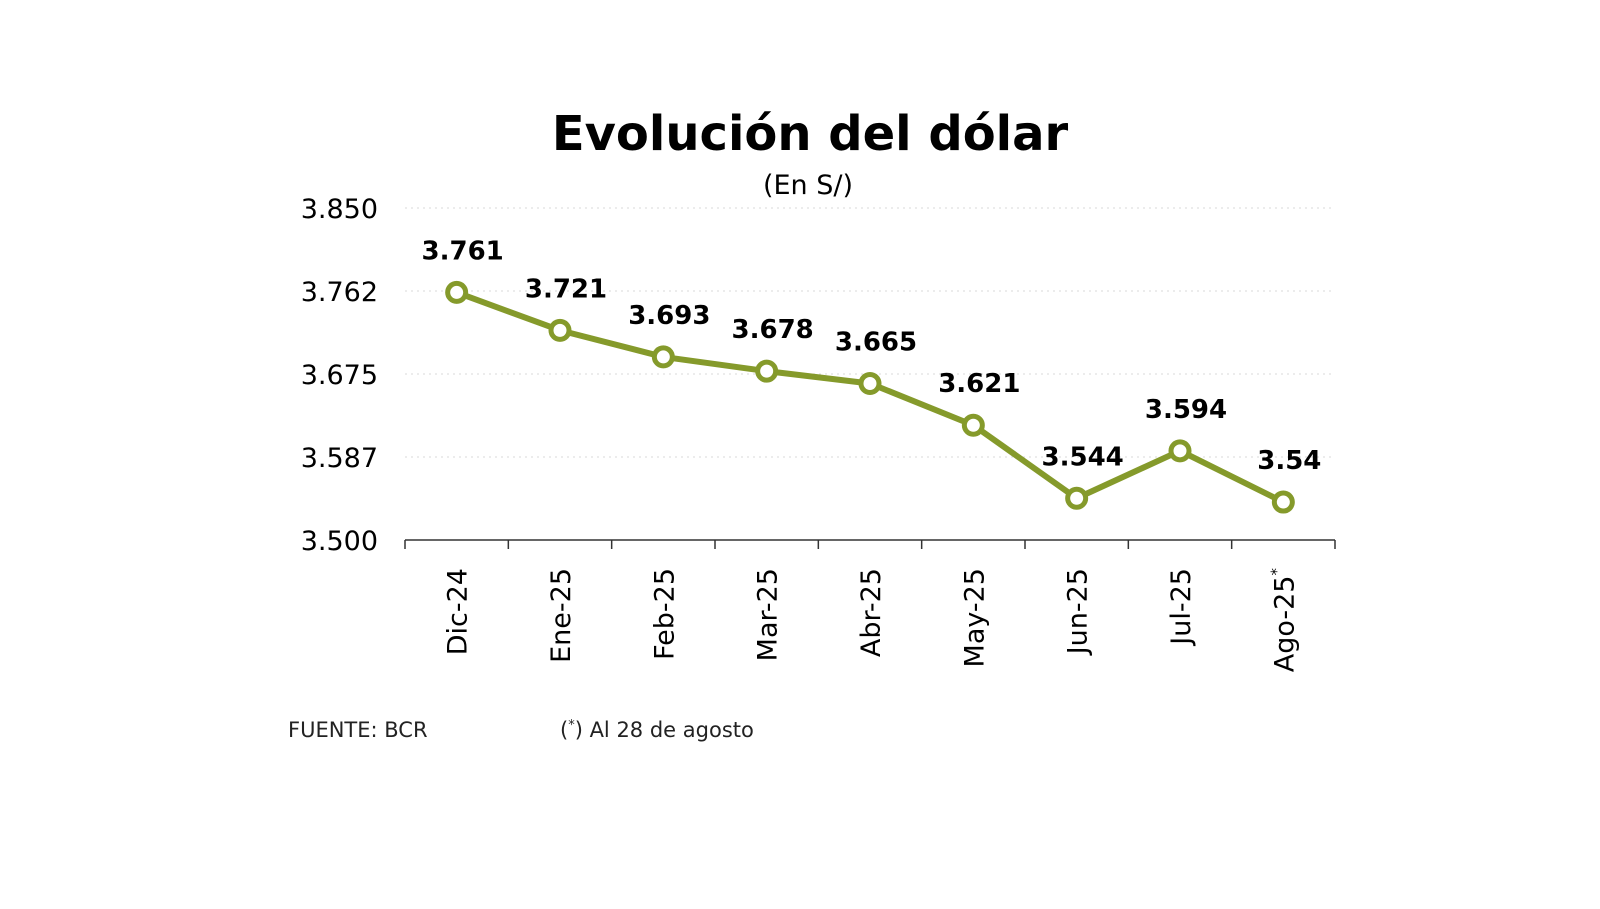 Image resolution: width=1600 pixels, height=909 pixels. What do you see at coordinates (876, 342) in the screenshot?
I see `data-label: 3.665` at bounding box center [876, 342].